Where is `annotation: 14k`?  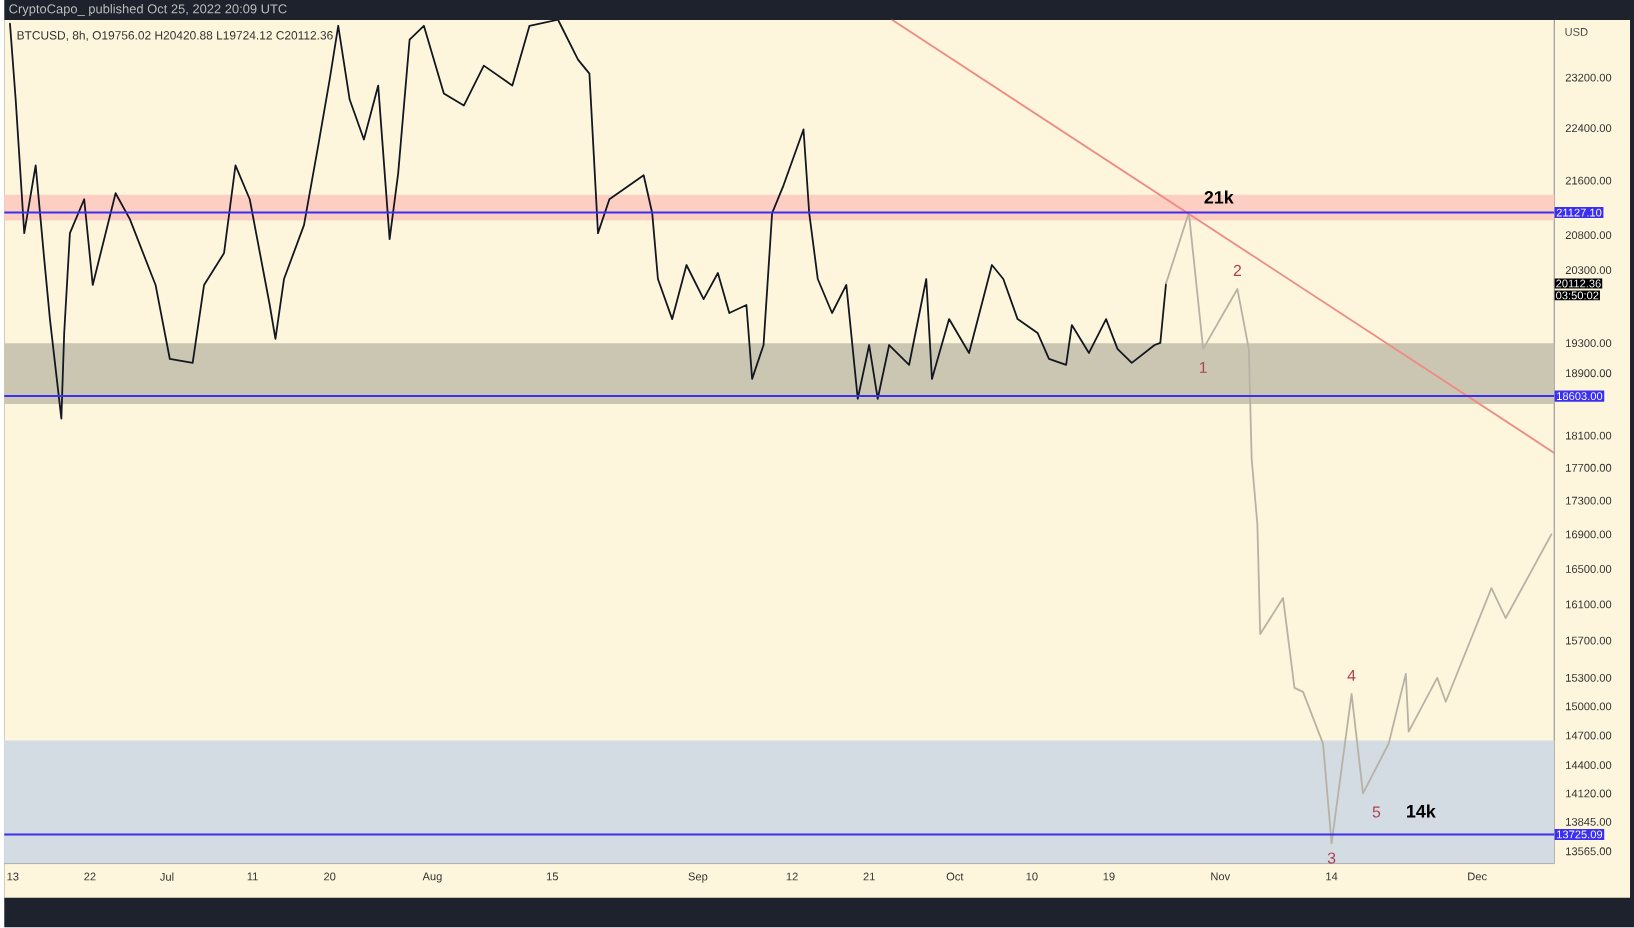 annotation: 14k is located at coordinates (1421, 811).